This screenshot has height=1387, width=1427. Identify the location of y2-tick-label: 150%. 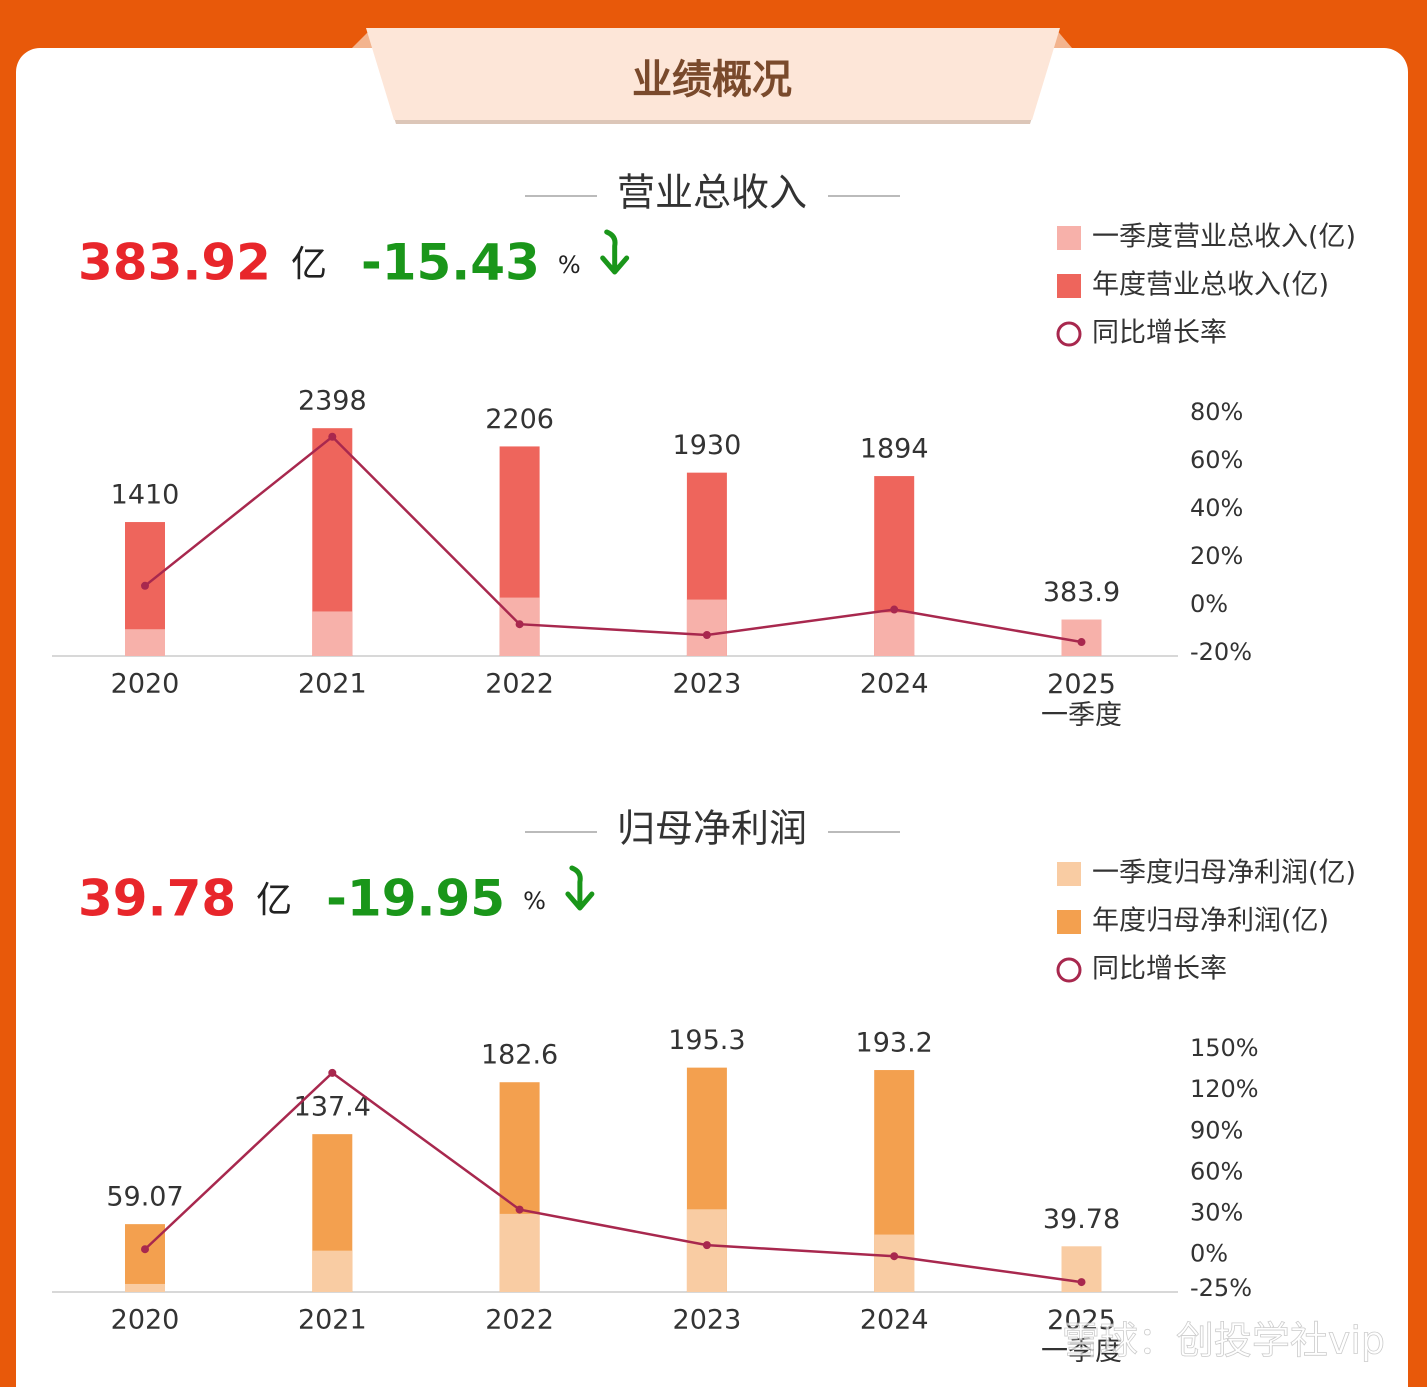
(1224, 1048).